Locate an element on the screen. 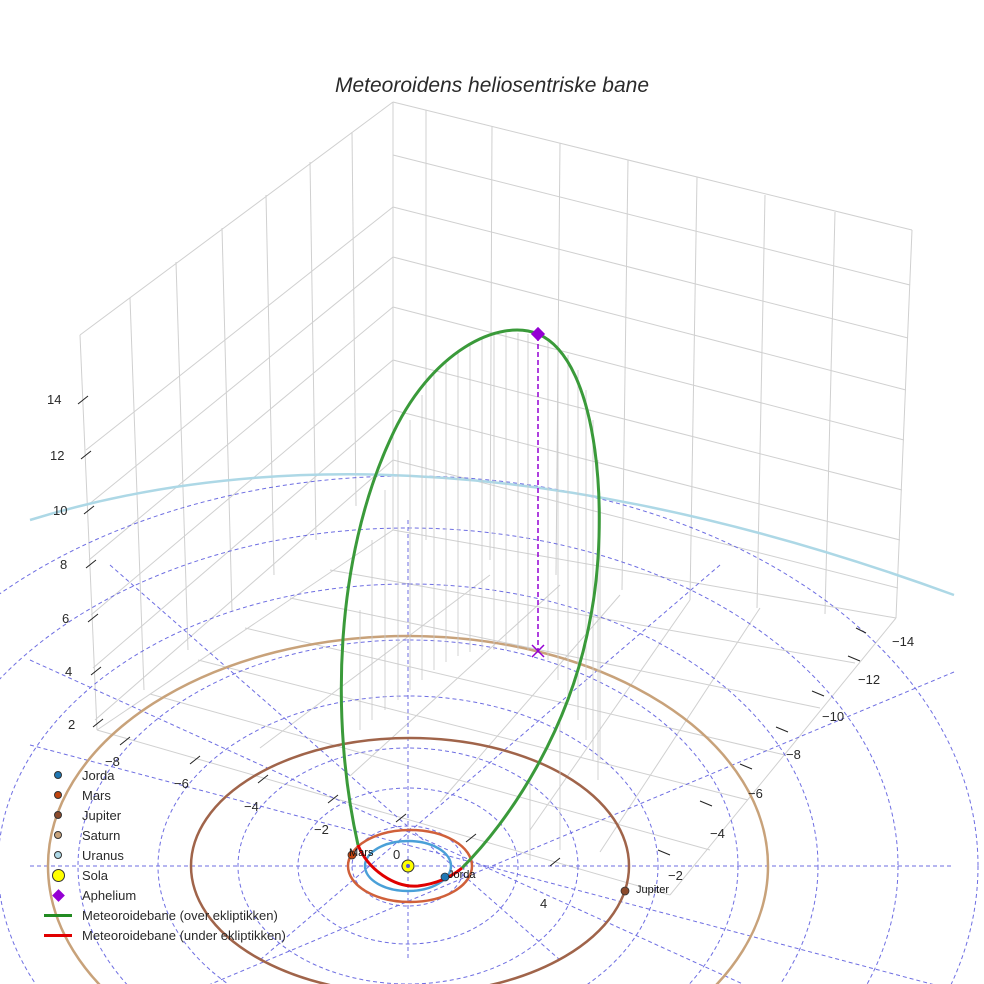 Image resolution: width=984 pixels, height=984 pixels. legend-label: Uranus is located at coordinates (103, 855).